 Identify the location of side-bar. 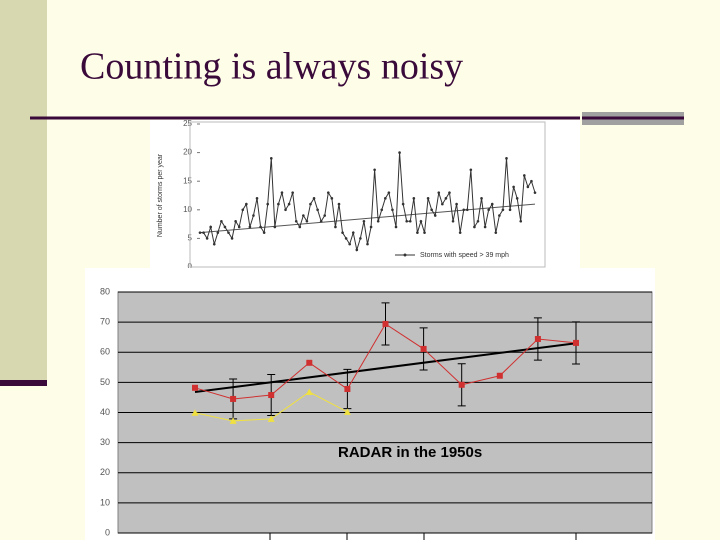
(23, 193).